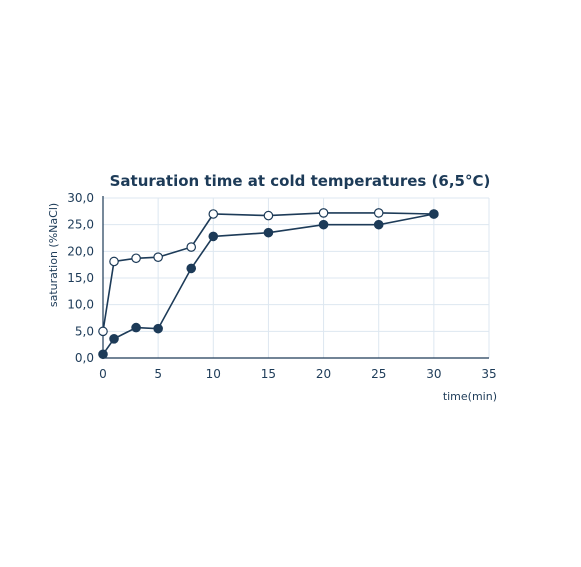 This screenshot has width=581, height=567. I want to click on y-tick-label: 0,0, so click(84, 358).